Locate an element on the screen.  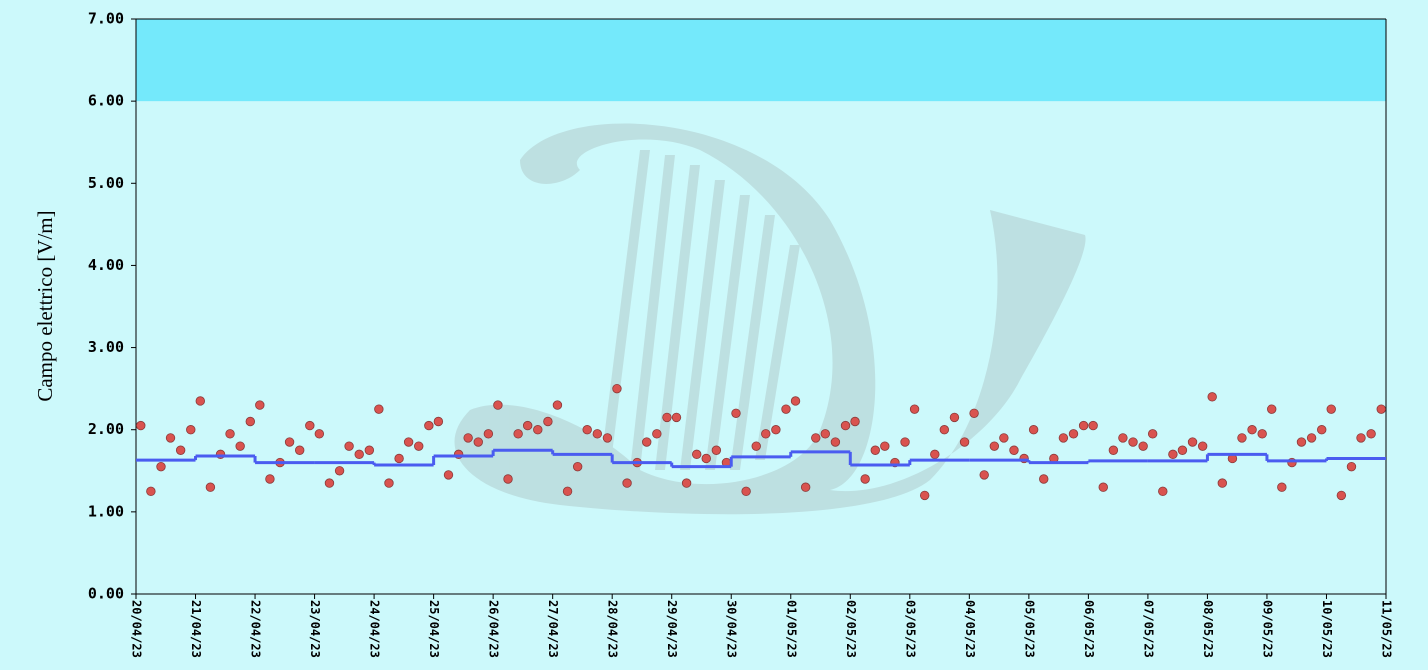
x-tick-label: 10/05/23 is located at coordinates (1327, 629).